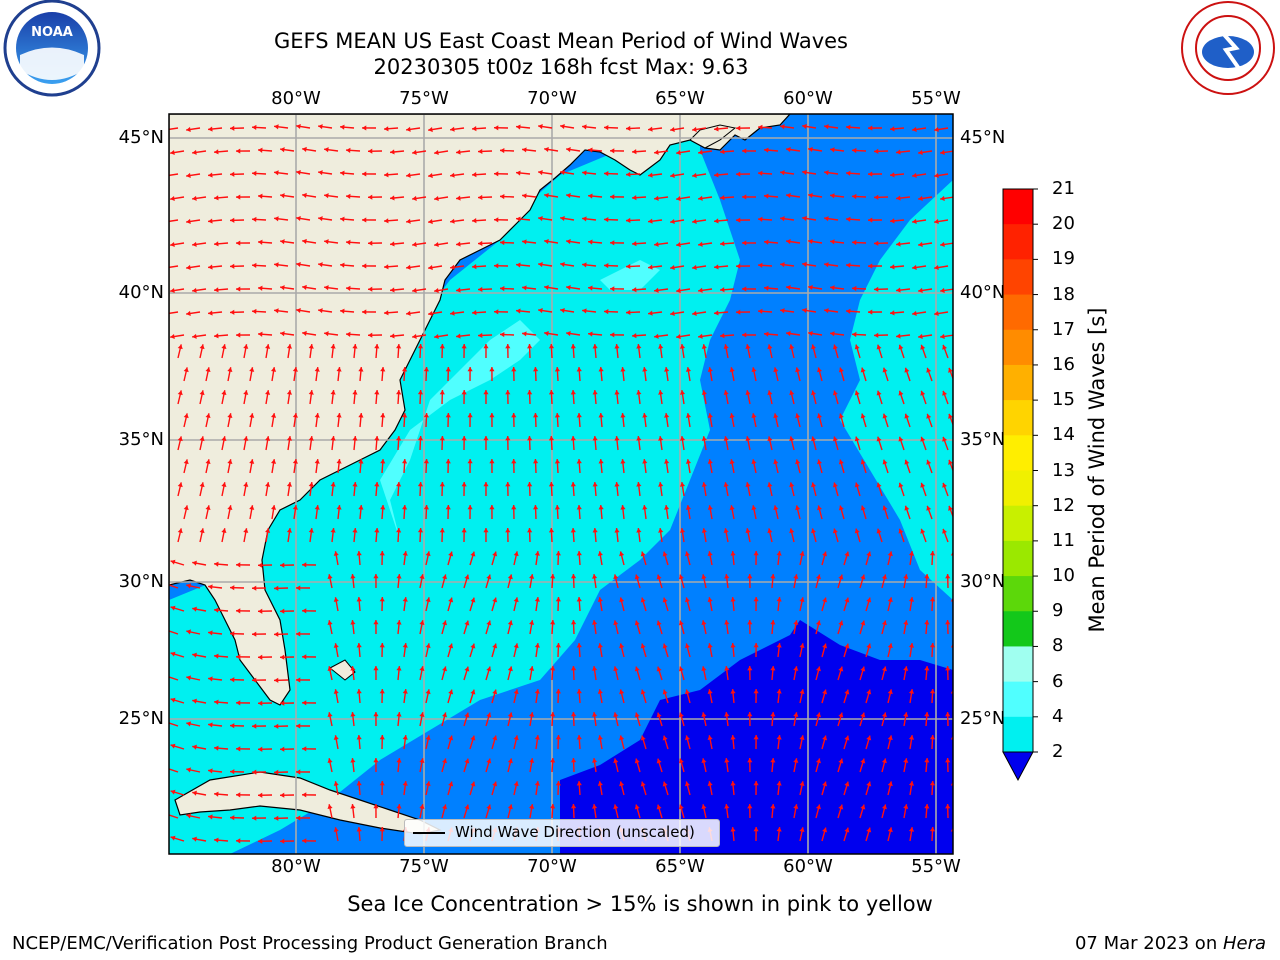 Image resolution: width=1280 pixels, height=960 pixels. Describe the element at coordinates (562, 833) in the screenshot. I see `map-legend: Wind Wave Direction (unscaled)` at that location.